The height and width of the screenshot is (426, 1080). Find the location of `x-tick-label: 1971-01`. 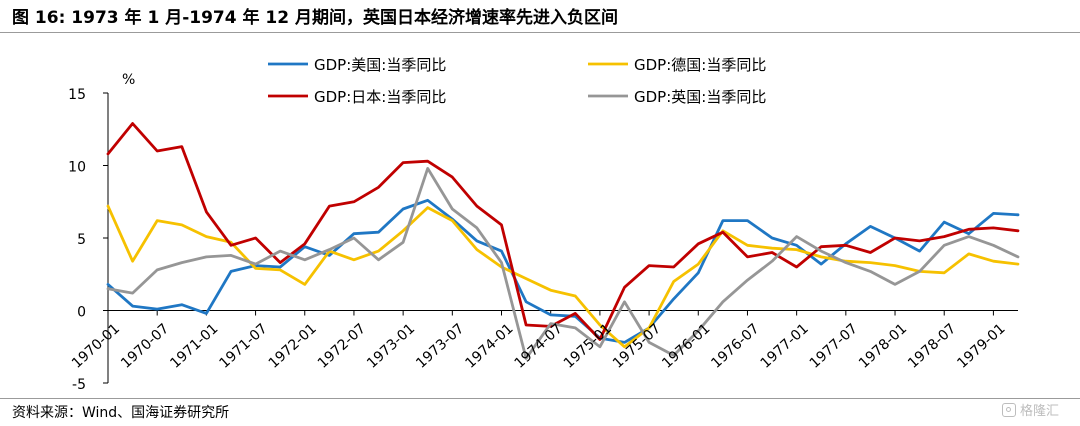

x-tick-label: 1971-01 is located at coordinates (194, 346).